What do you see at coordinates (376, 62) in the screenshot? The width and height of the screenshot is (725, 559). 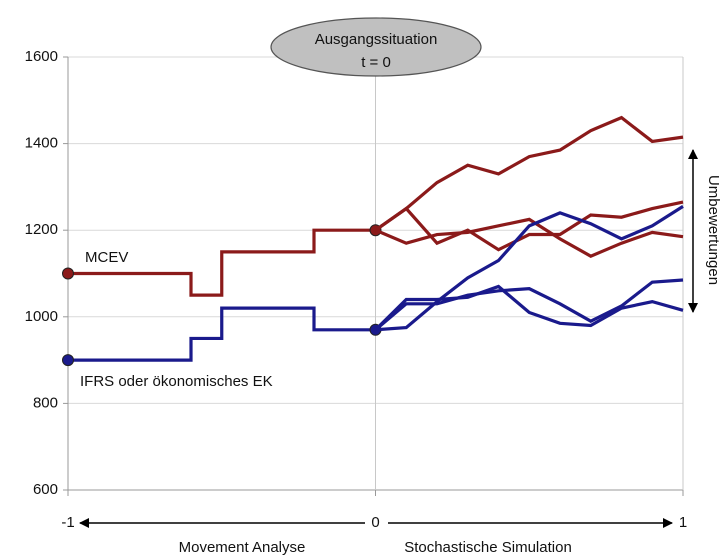 I see `callout-text: t = 0` at bounding box center [376, 62].